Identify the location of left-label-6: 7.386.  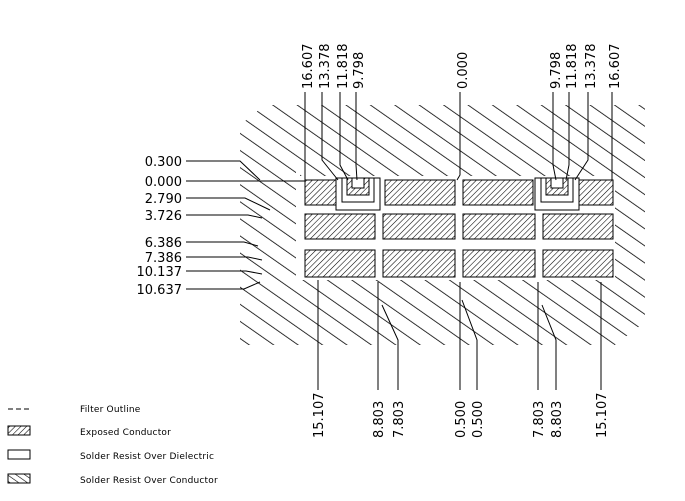
(163, 258).